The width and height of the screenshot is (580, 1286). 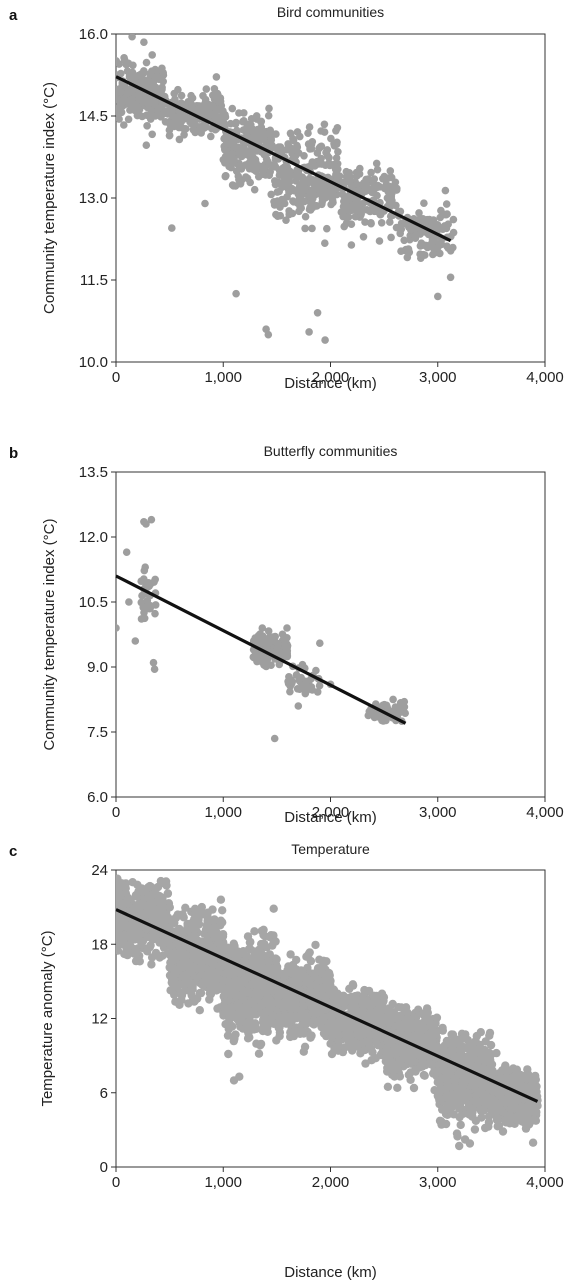 I want to click on x-tick-label: 3,000, so click(x=438, y=377).